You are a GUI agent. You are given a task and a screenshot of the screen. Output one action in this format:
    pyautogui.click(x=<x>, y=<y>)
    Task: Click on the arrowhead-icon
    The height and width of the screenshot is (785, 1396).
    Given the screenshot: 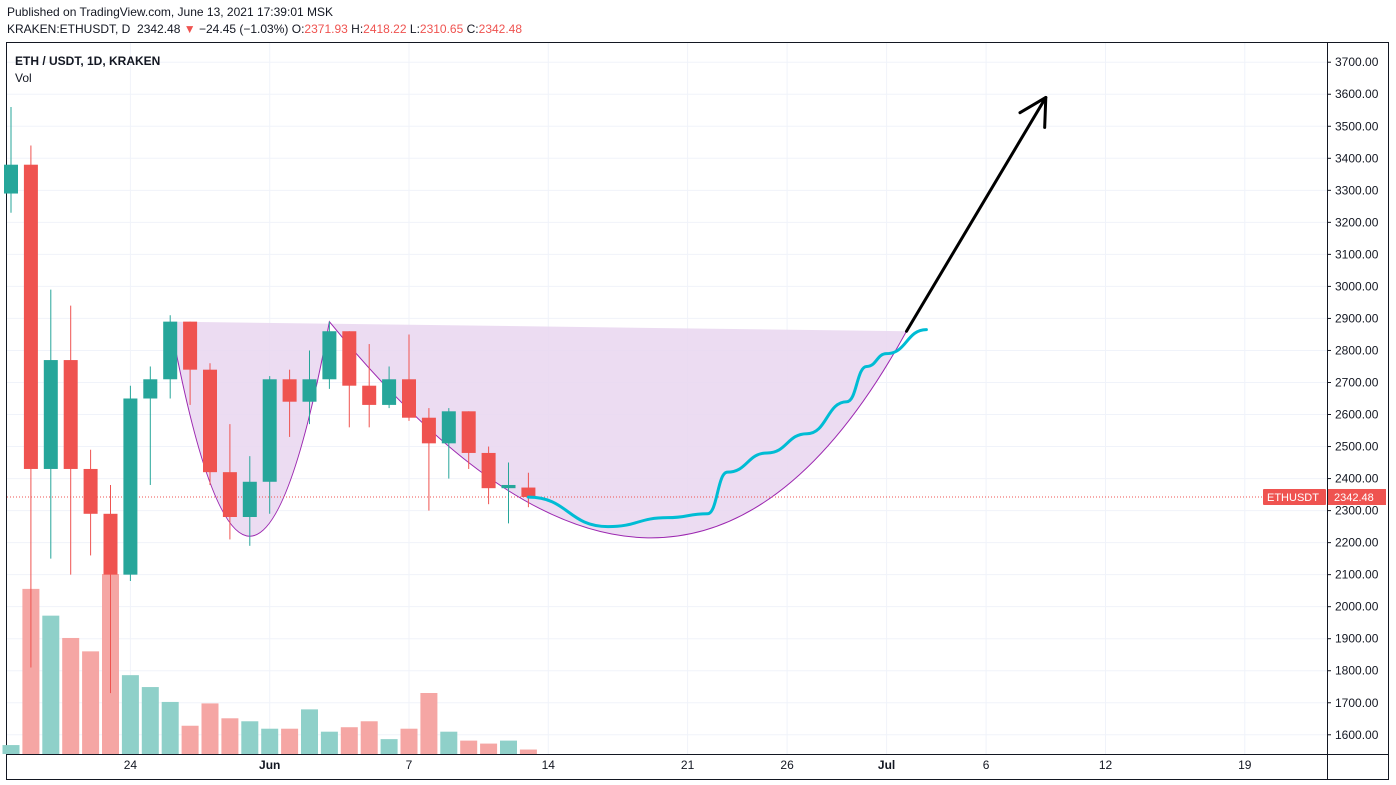 What is the action you would take?
    pyautogui.click(x=1033, y=112)
    